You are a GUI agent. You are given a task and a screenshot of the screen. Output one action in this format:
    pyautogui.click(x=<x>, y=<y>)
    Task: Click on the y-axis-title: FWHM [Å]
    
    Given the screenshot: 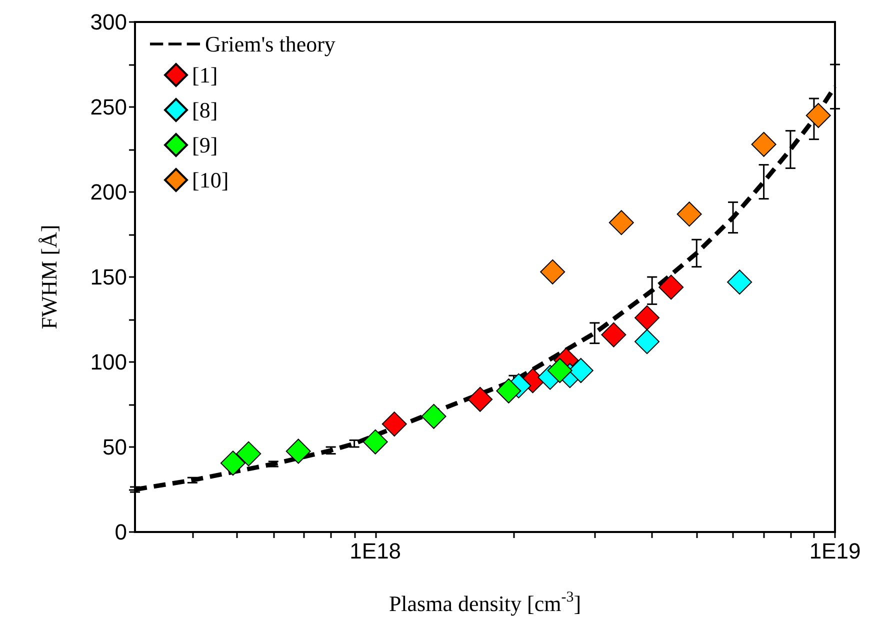 What is the action you would take?
    pyautogui.click(x=49, y=277)
    